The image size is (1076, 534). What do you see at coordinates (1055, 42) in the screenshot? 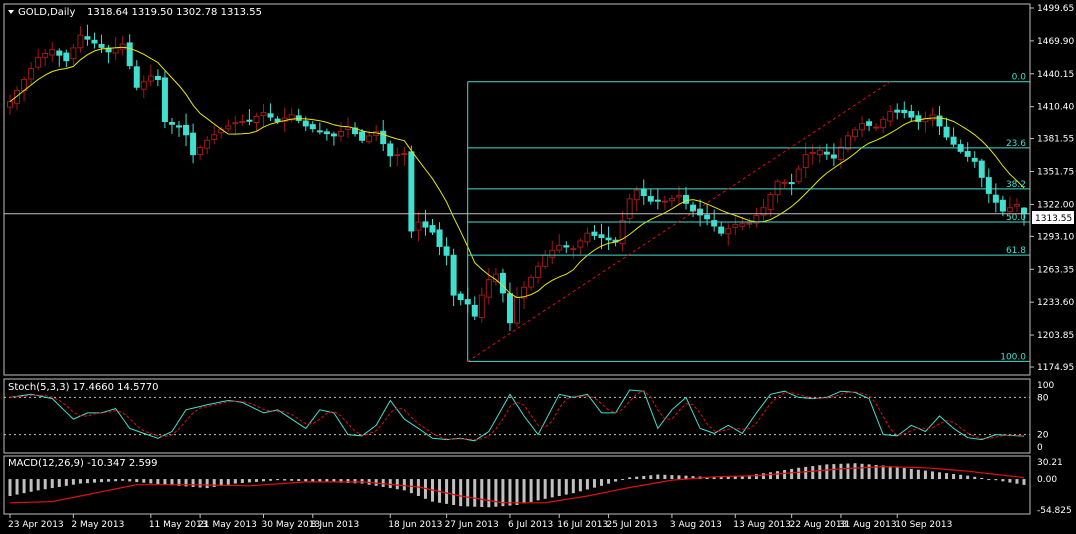
I see `price-tick-label: 1469.90` at bounding box center [1055, 42].